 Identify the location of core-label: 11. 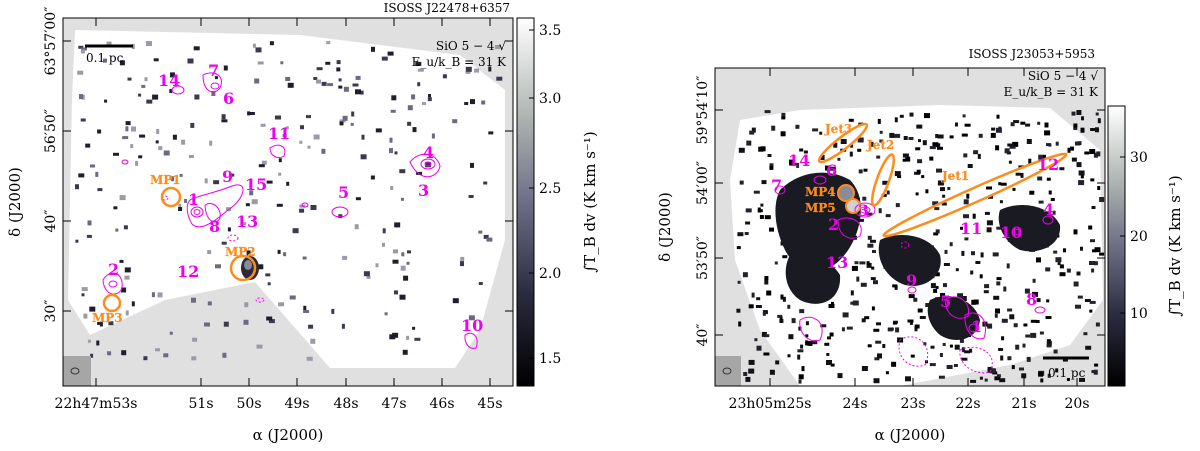
(971, 228).